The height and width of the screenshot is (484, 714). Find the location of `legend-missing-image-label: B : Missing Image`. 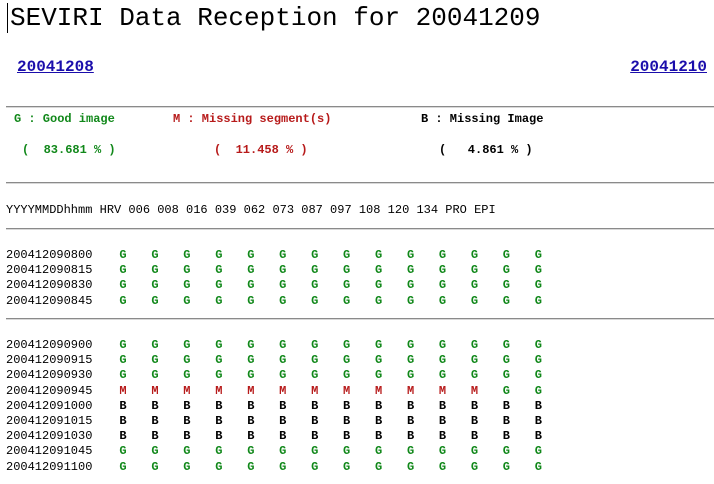

legend-missing-image-label: B : Missing Image is located at coordinates (482, 119).